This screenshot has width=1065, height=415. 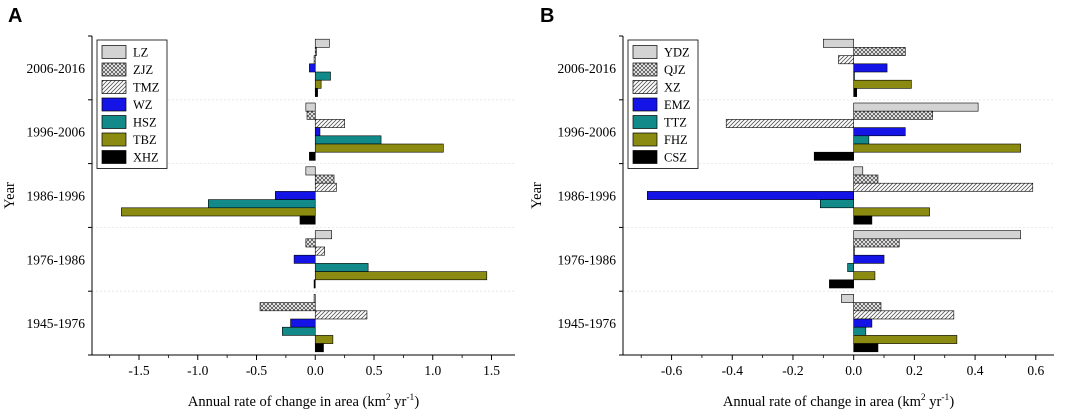 I want to click on bar-qjz-1996-2006, so click(x=893, y=115).